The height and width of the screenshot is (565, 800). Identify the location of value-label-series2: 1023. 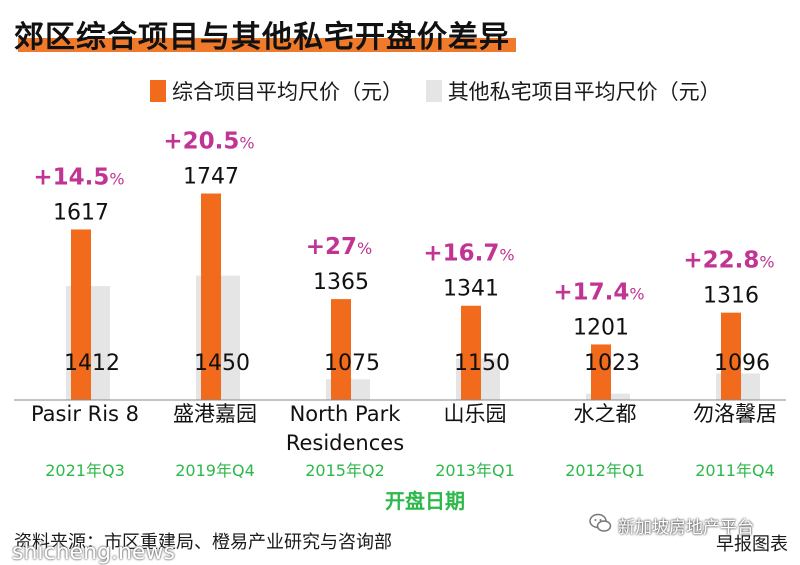
(612, 363).